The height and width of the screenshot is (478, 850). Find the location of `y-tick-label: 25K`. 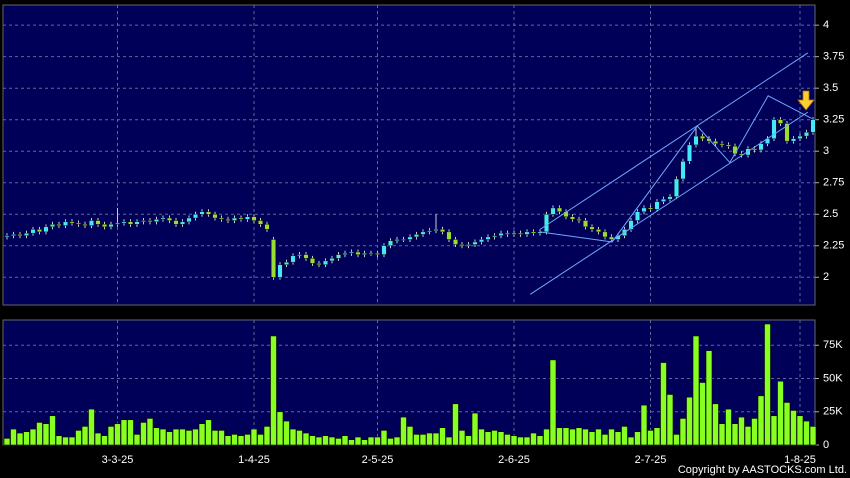

y-tick-label: 25K is located at coordinates (833, 412).